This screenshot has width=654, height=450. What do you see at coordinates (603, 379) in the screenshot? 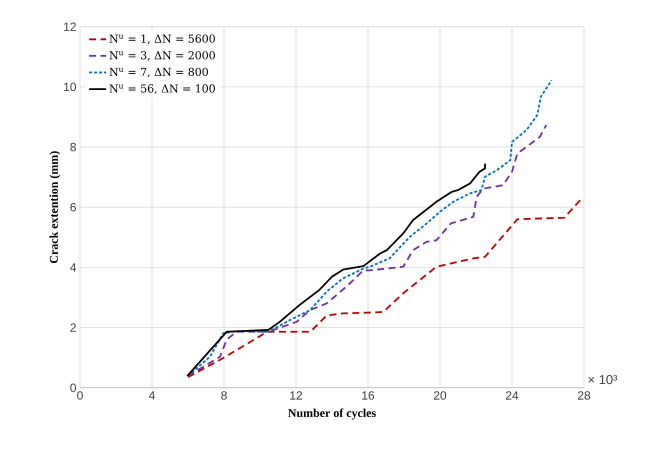
I see `text: × 10³` at bounding box center [603, 379].